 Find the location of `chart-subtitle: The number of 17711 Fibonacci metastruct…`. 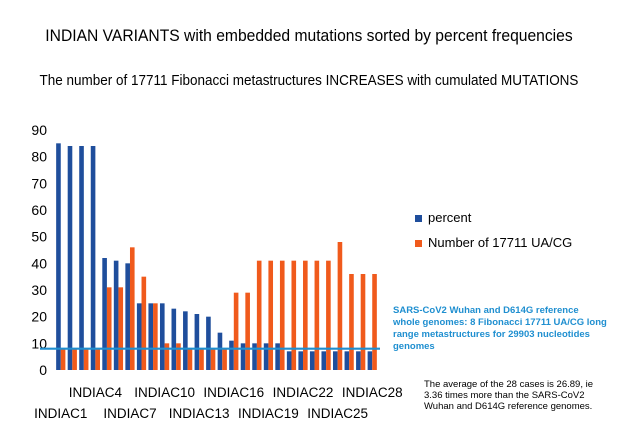

chart-subtitle: The number of 17711 Fibonacci metastruct… is located at coordinates (309, 81).